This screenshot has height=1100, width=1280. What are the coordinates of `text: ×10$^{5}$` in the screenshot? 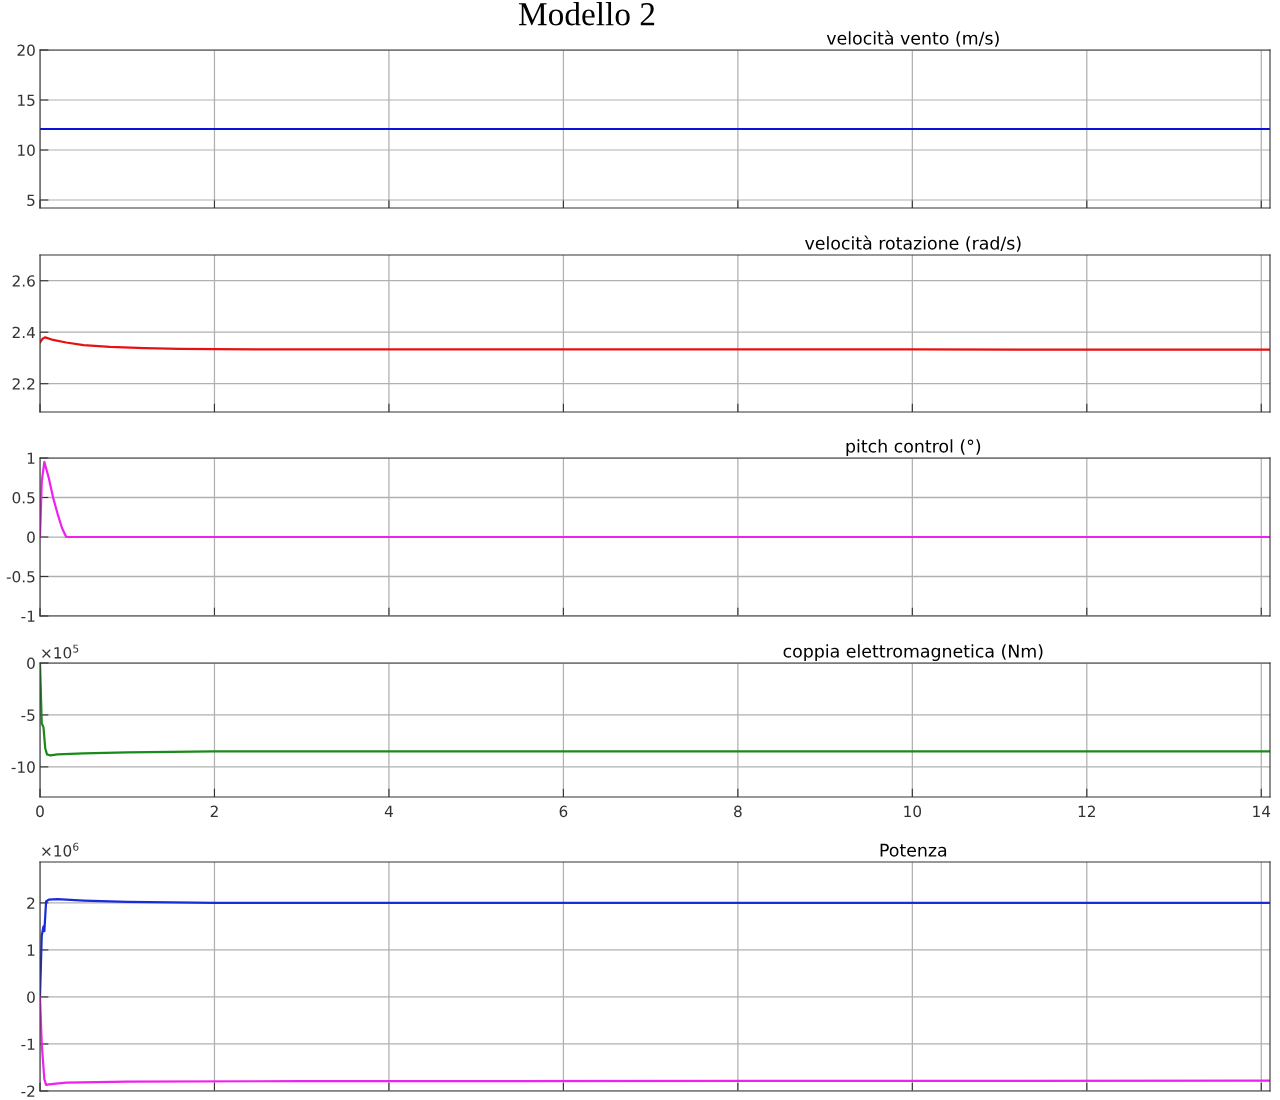 It's located at (60, 651).